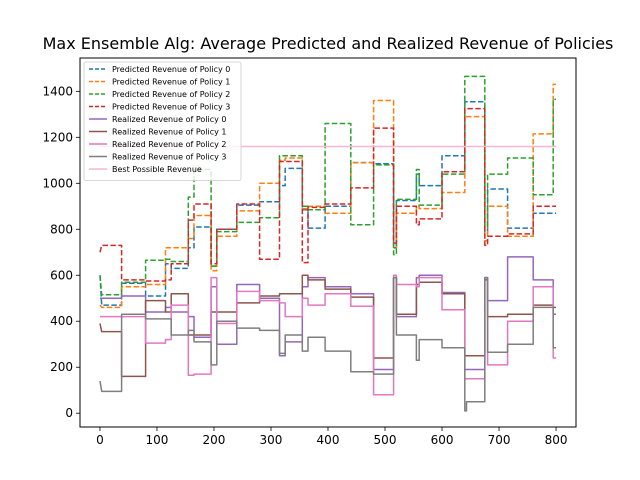  What do you see at coordinates (61, 275) in the screenshot?
I see `y-tick-label-3: 600` at bounding box center [61, 275].